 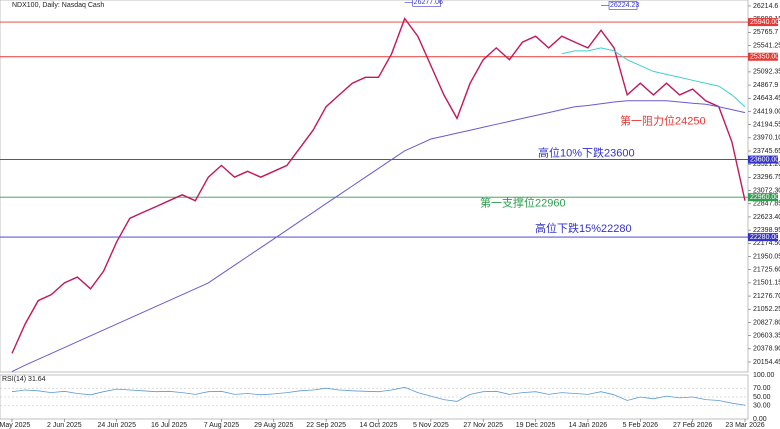 What do you see at coordinates (765, 6) in the screenshot?
I see `y-tick-label: 26214.6` at bounding box center [765, 6].